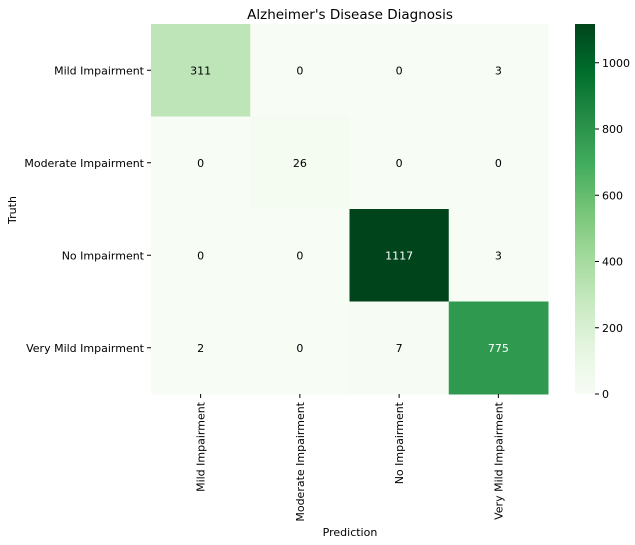  Describe the element at coordinates (605, 394) in the screenshot. I see `colorbar-tick-label: 0` at that location.